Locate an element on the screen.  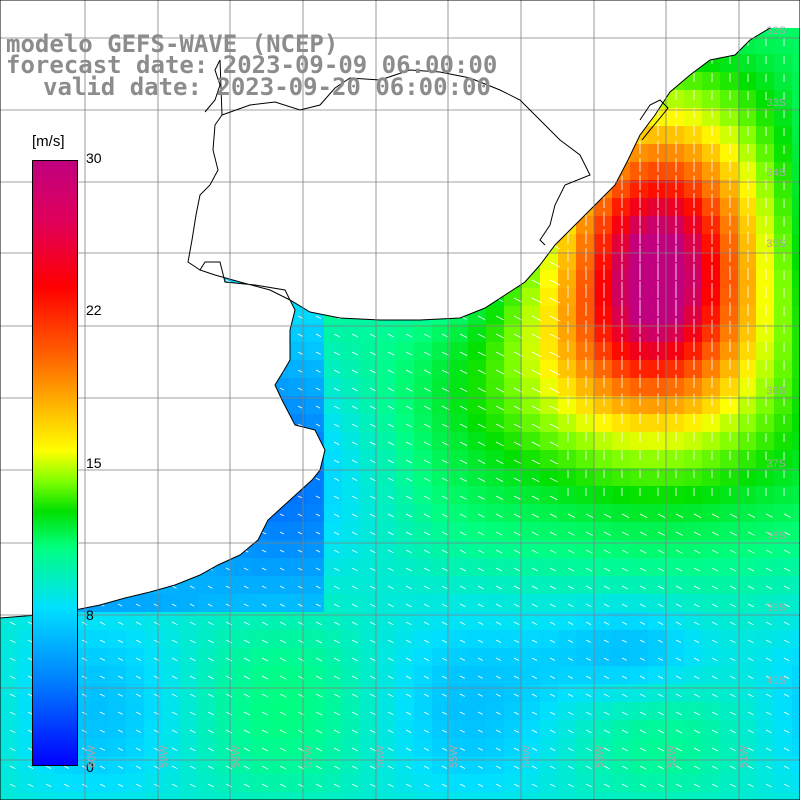
valid-date: valid date: 2023-09-20 06:00:00 is located at coordinates (267, 87).